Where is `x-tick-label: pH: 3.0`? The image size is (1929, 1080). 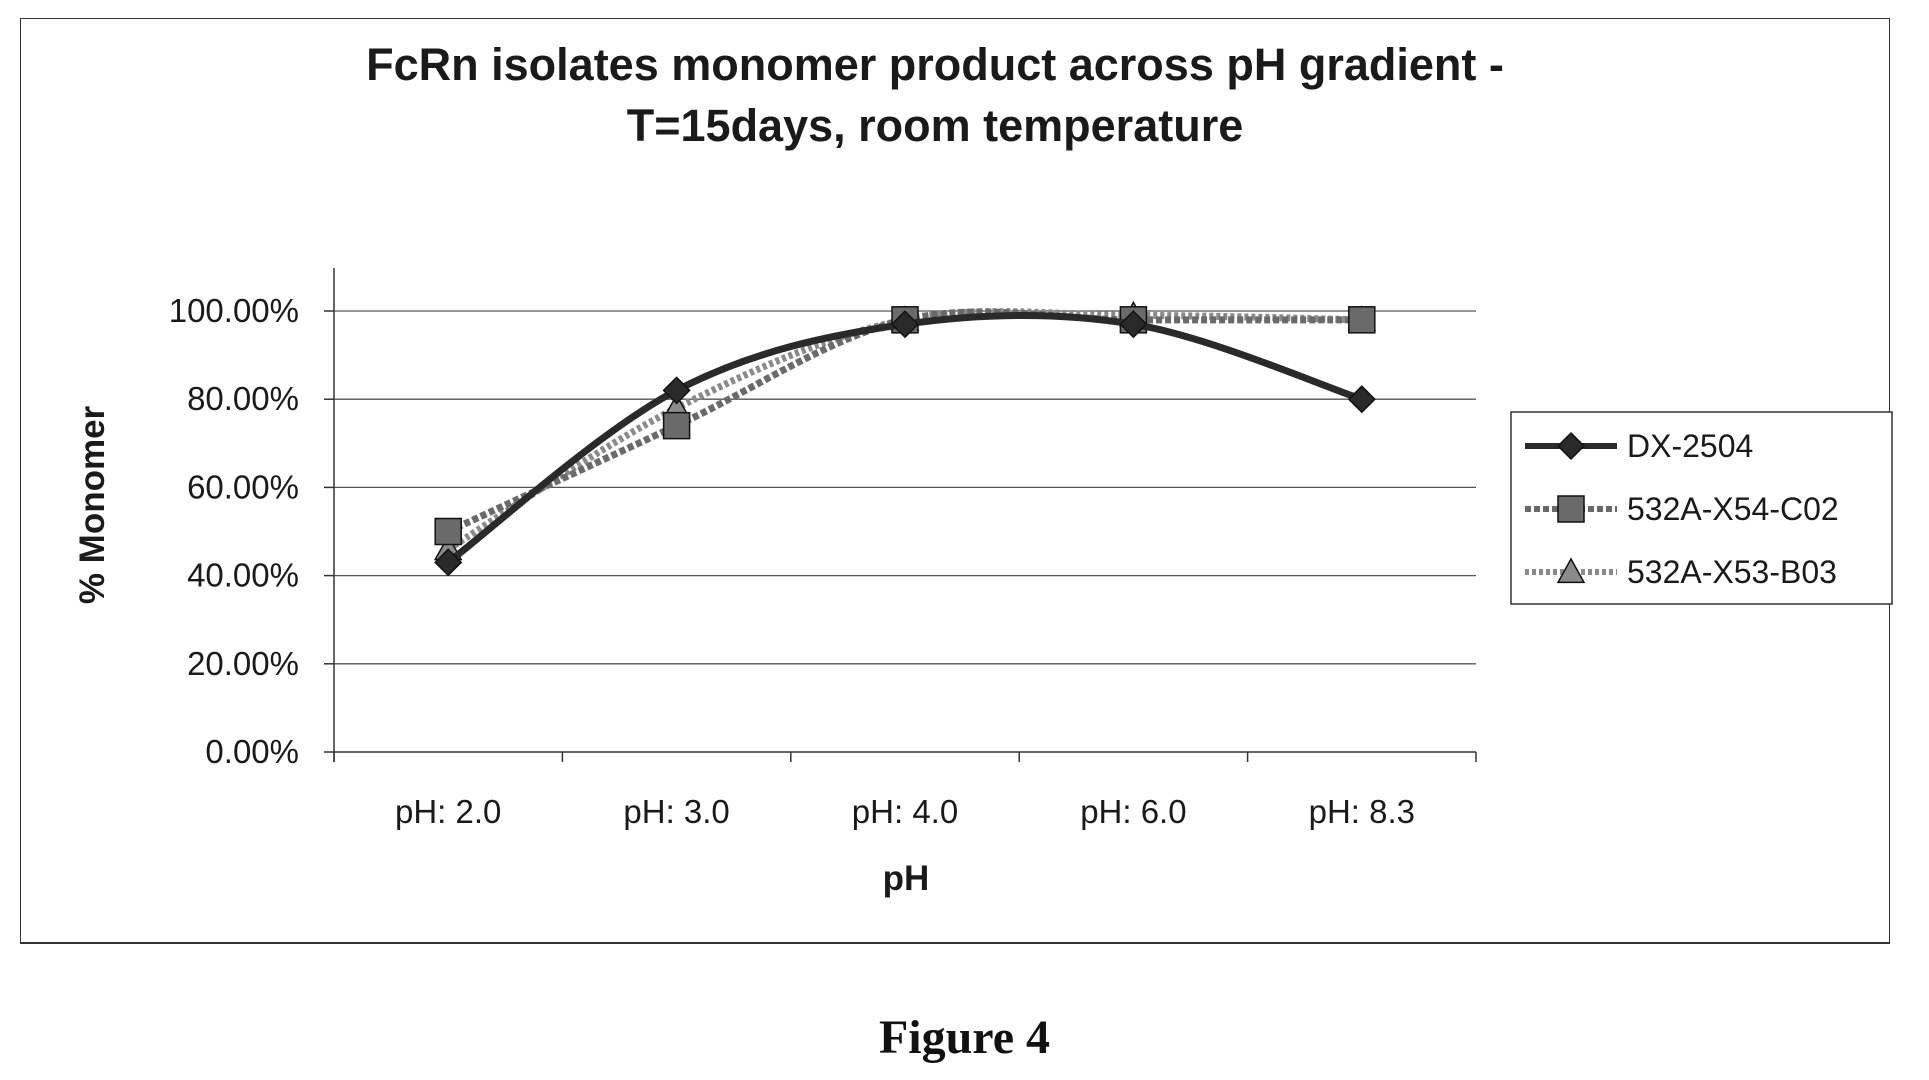
x-tick-label: pH: 3.0 is located at coordinates (676, 811).